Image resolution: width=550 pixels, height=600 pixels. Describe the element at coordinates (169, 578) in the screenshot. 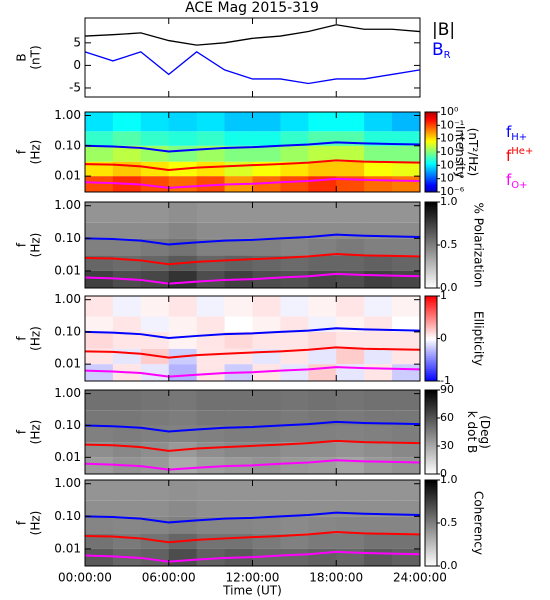

I see `x-tick-label: 06:00:00` at that location.